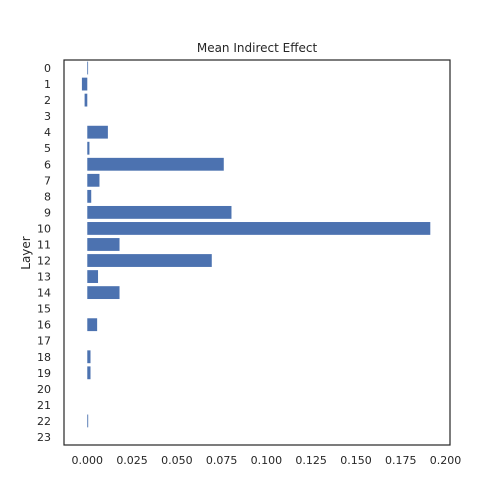  What do you see at coordinates (44, 277) in the screenshot?
I see `y-tick-label: 13` at bounding box center [44, 277].